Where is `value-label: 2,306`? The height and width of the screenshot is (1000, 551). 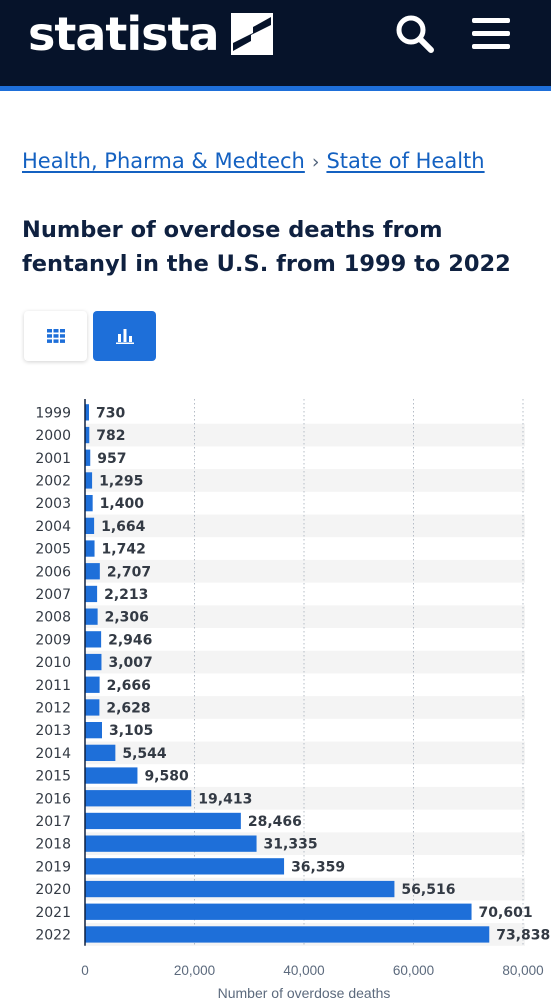 value-label: 2,306 is located at coordinates (127, 618).